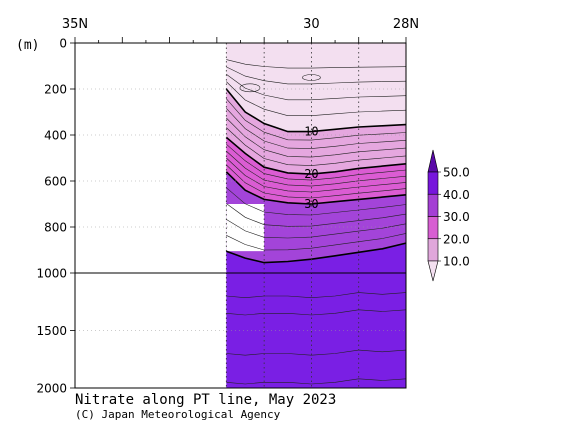 Image resolution: width=570 pixels, height=423 pixels. I want to click on y-tick-label: 1500, so click(51, 331).